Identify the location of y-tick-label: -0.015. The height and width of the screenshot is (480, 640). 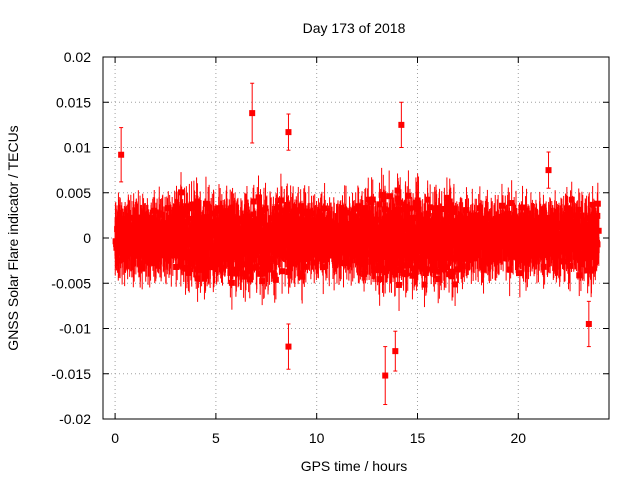
(71, 374).